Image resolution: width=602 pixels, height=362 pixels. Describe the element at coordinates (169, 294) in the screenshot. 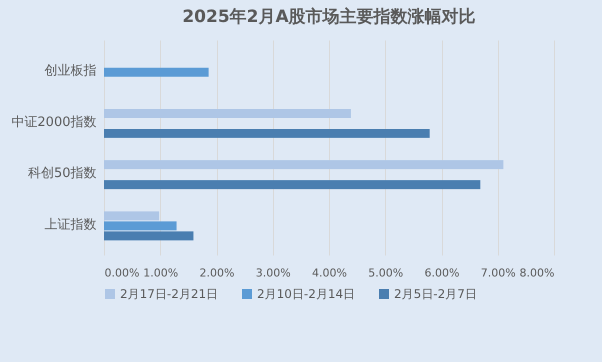

I see `legend-label: 2月17日-2月21日` at that location.